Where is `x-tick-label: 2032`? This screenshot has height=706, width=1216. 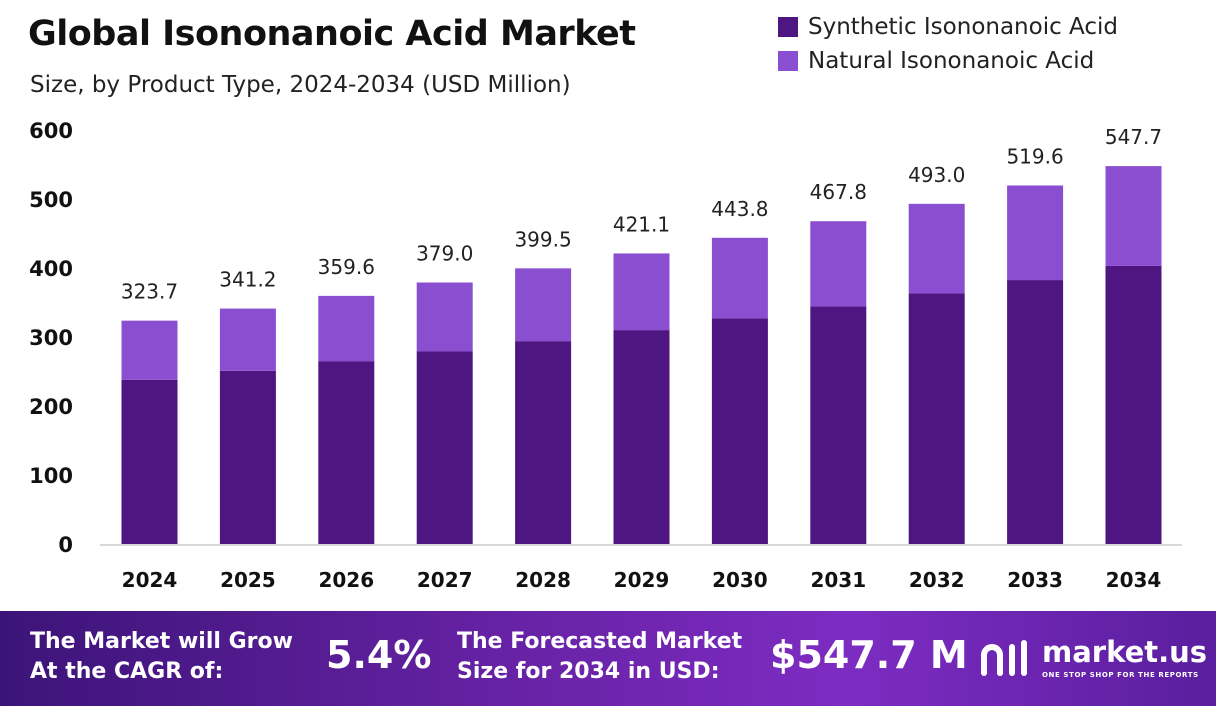 x-tick-label: 2032 is located at coordinates (937, 580).